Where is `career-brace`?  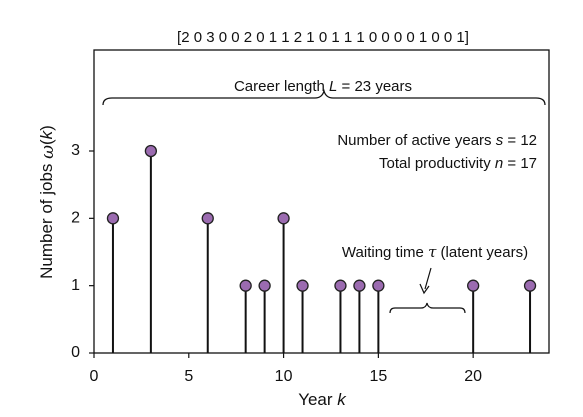
career-brace is located at coordinates (324, 97).